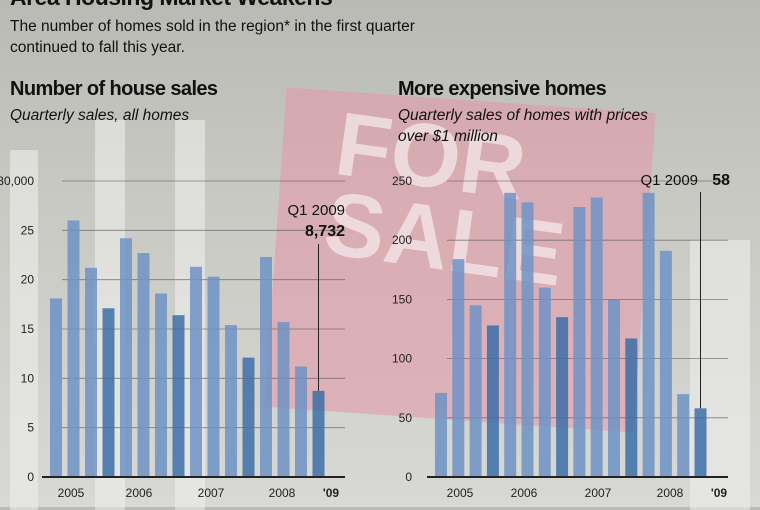 This screenshot has width=760, height=510. What do you see at coordinates (502, 89) in the screenshot?
I see `chart2-title: More expensive homes` at bounding box center [502, 89].